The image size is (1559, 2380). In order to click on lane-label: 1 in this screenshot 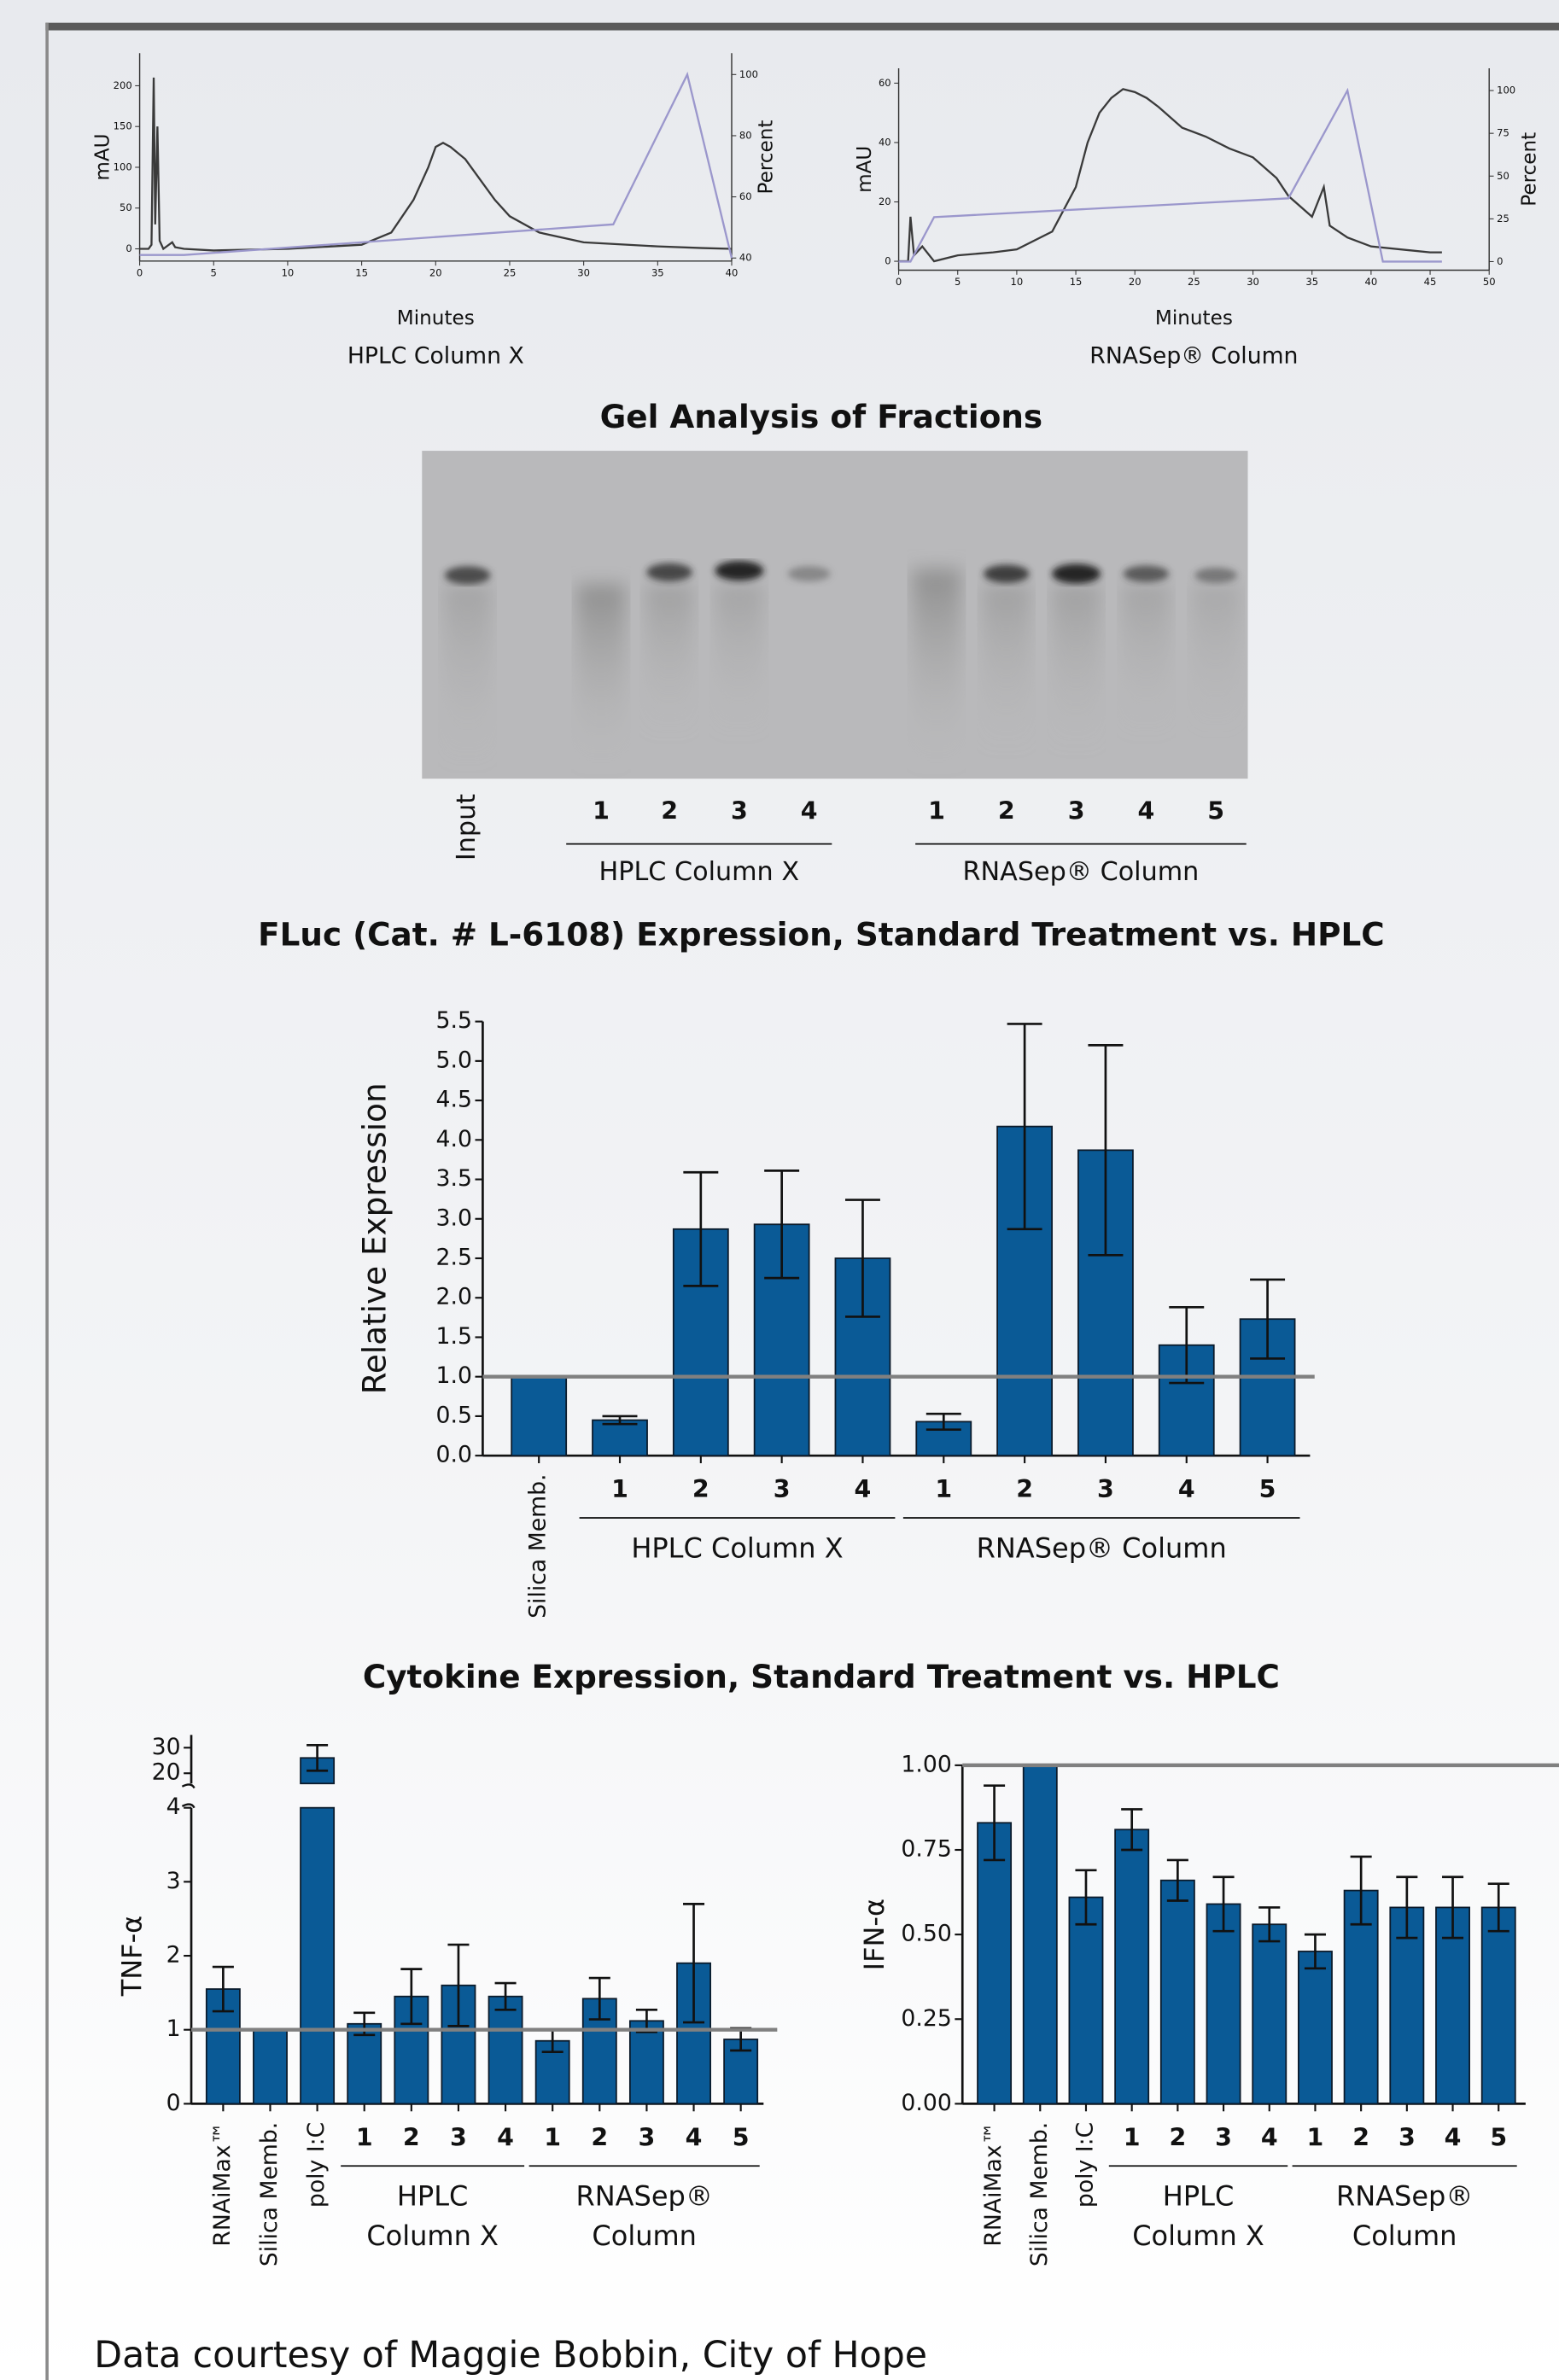, I will do `click(601, 810)`.